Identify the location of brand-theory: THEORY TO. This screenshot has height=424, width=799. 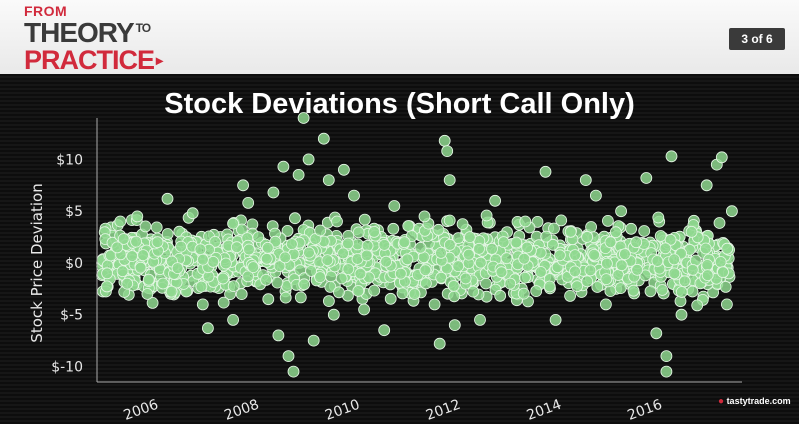
(93, 33).